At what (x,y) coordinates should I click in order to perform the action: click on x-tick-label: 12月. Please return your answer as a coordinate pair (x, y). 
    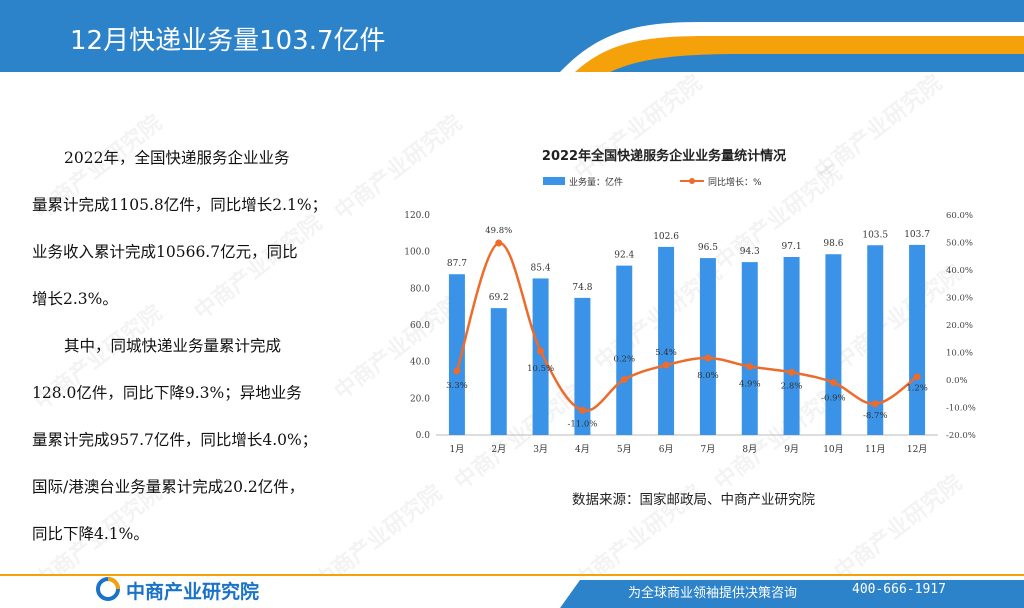
    Looking at the image, I should click on (917, 449).